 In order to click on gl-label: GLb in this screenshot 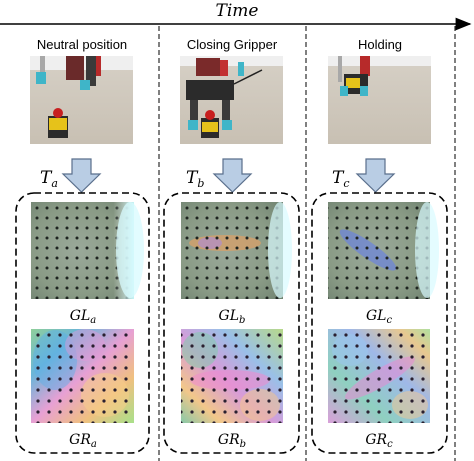, I will do `click(232, 317)`.